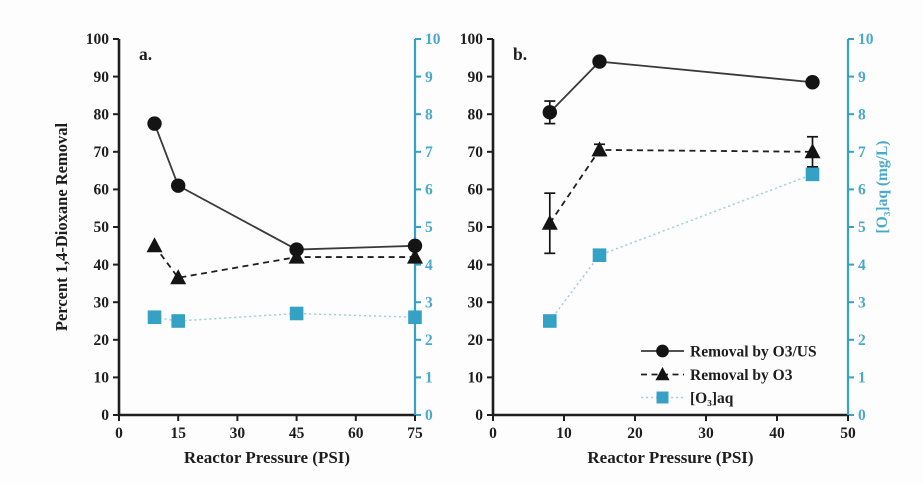 This screenshot has height=484, width=923. I want to click on legend-entry-label: Removal by O3, so click(741, 375).